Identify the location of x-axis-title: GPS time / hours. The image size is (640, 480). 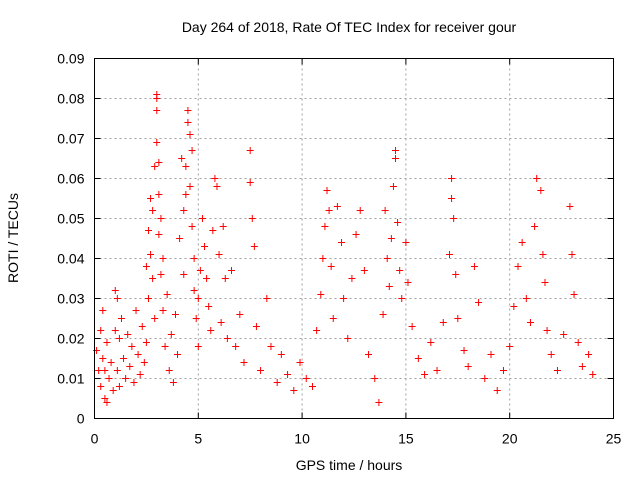
(349, 465).